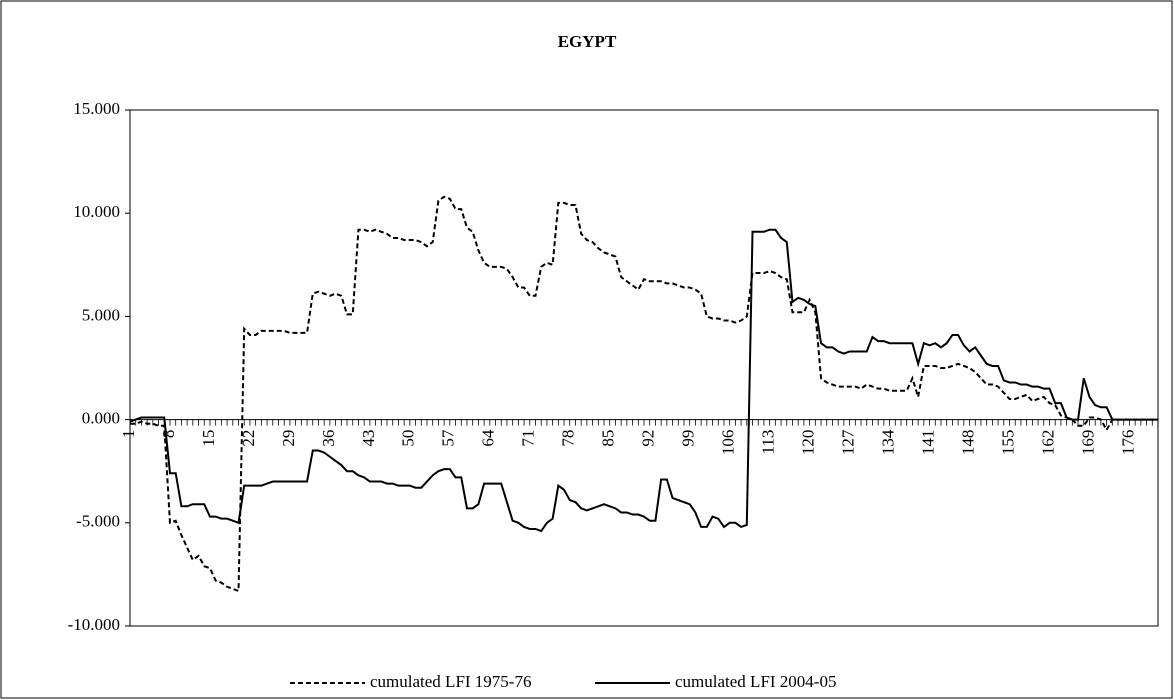 The image size is (1174, 700). I want to click on x-tick-label: 57, so click(448, 438).